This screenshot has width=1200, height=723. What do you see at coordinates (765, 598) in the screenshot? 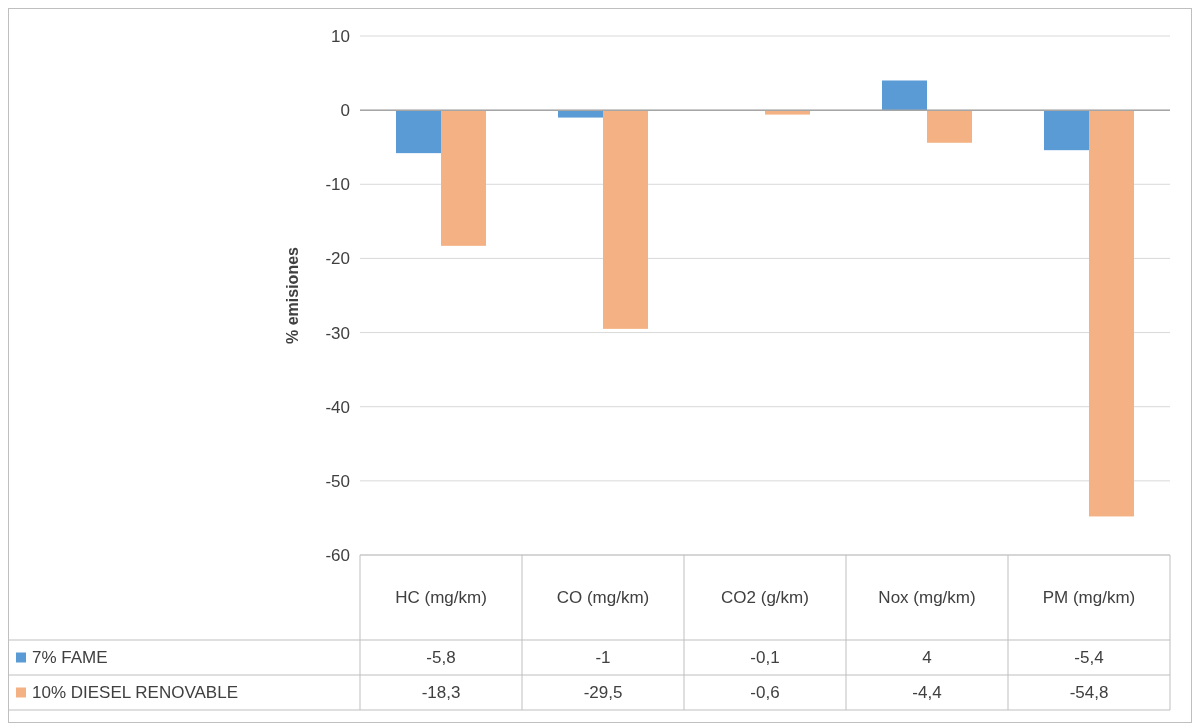
I see `x-tick-label: CO2 (g/km)` at bounding box center [765, 598].